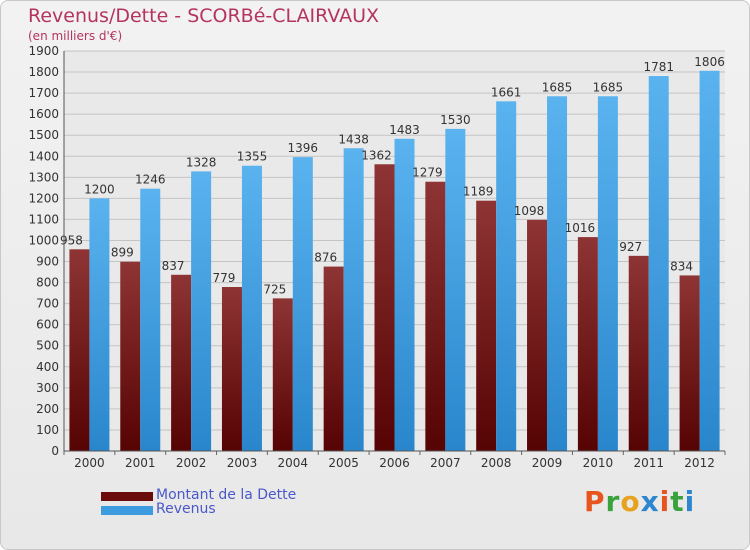 Image resolution: width=750 pixels, height=550 pixels. I want to click on data-label-dette: 876, so click(325, 258).